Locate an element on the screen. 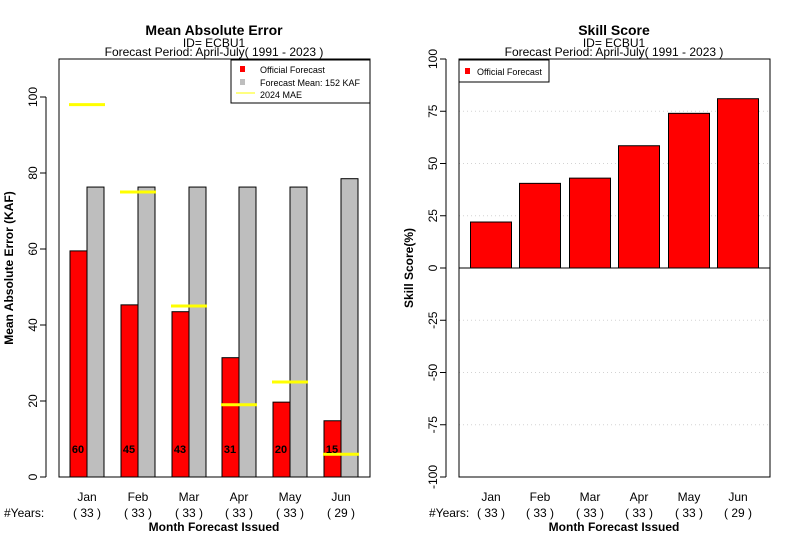 The image size is (800, 550). skill-years-count-jun: ( 29 ) is located at coordinates (738, 513).